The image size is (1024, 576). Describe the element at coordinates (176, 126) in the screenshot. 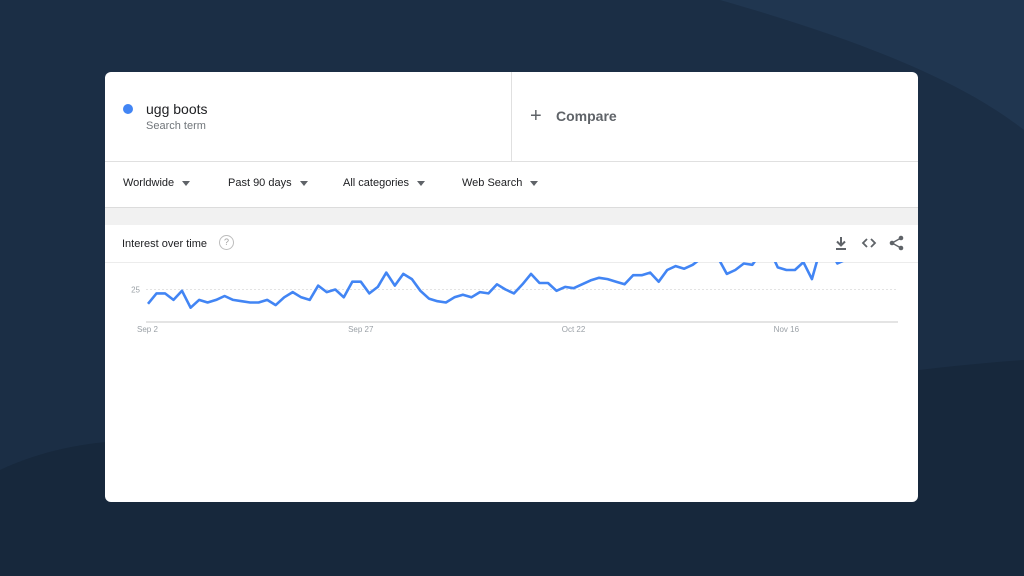

I see `search-term-sublabel: Search term` at that location.